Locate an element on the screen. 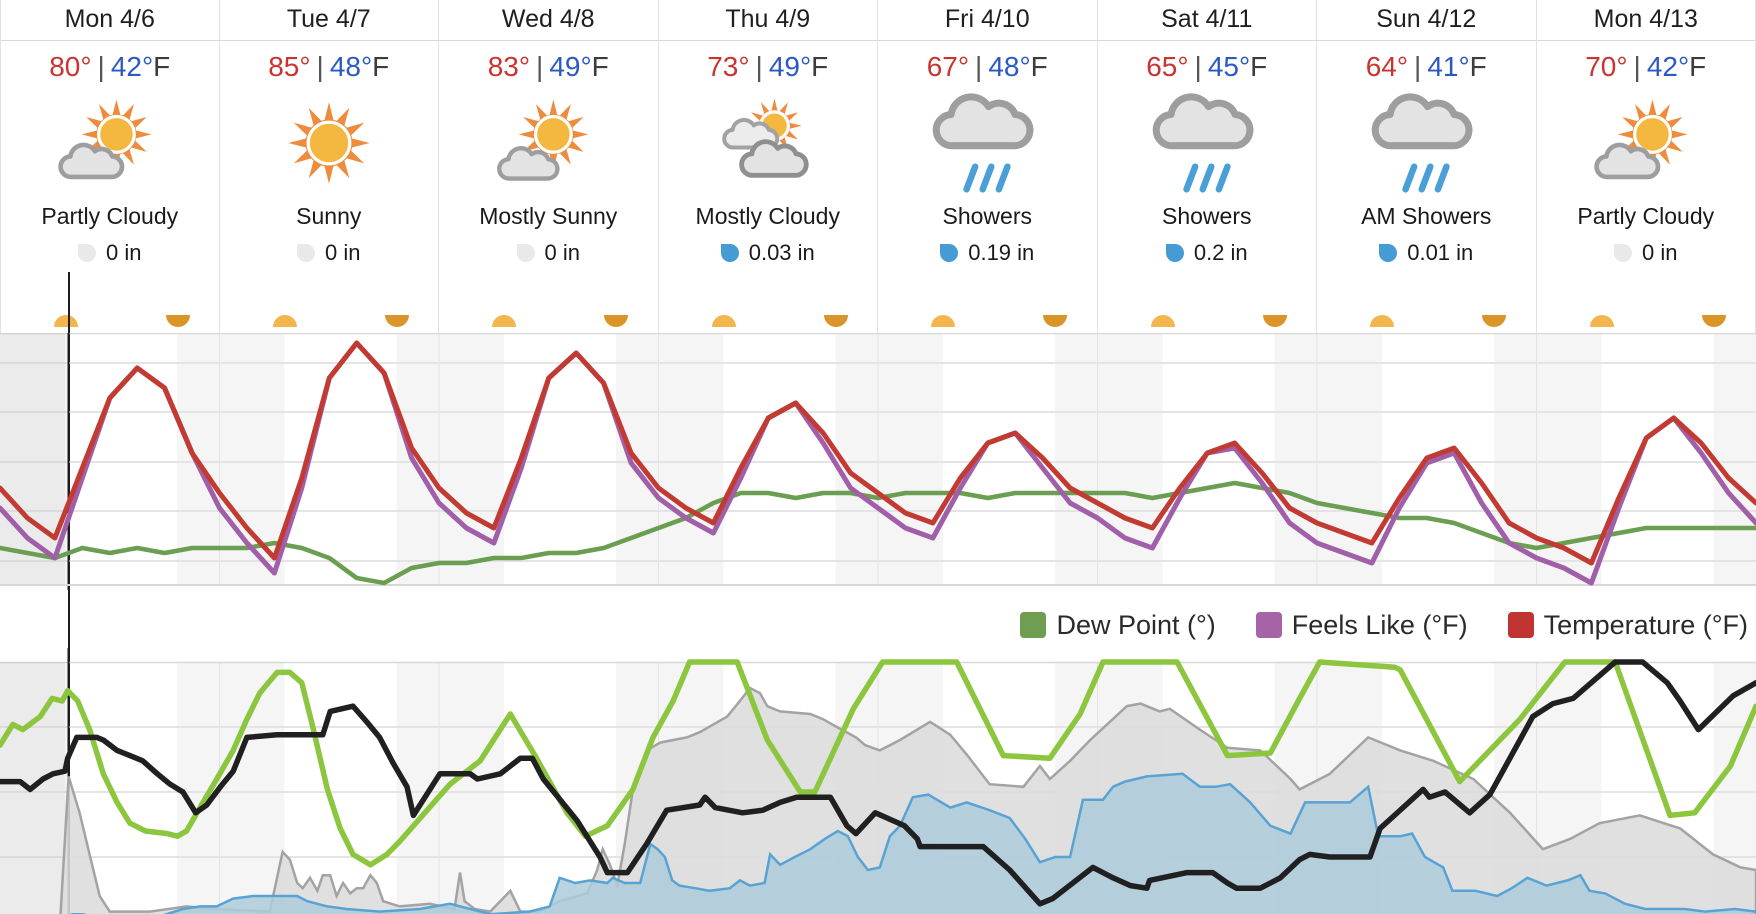 The height and width of the screenshot is (914, 1756). precip-row: 0.01 in is located at coordinates (1426, 253).